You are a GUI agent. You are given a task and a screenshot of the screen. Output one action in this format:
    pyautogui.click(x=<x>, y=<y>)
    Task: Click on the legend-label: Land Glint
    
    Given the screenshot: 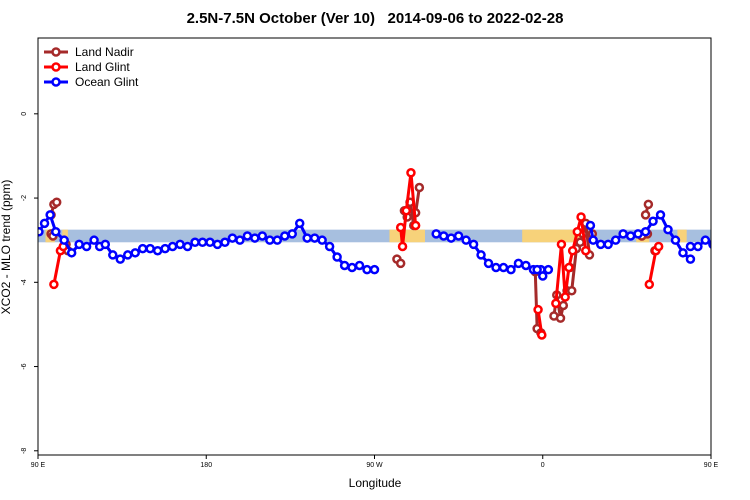 What is the action you would take?
    pyautogui.click(x=102, y=67)
    